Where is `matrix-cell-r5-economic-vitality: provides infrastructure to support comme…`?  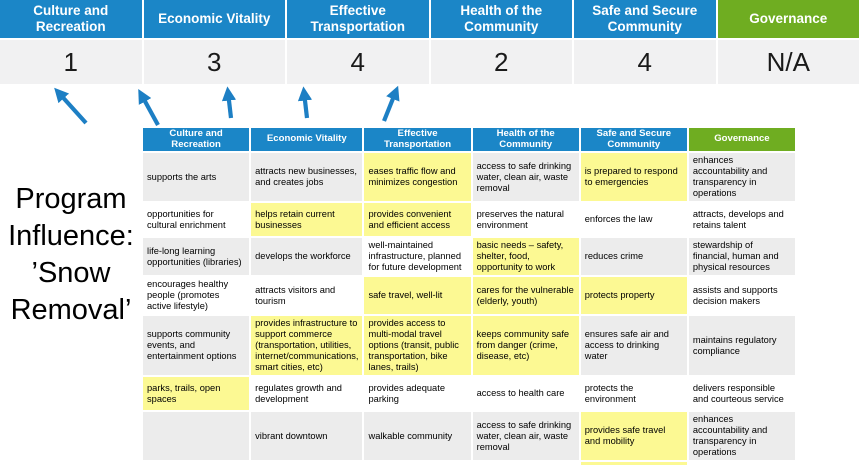
matrix-cell-r5-economic-vitality: provides infrastructure to support comme… is located at coordinates (307, 345).